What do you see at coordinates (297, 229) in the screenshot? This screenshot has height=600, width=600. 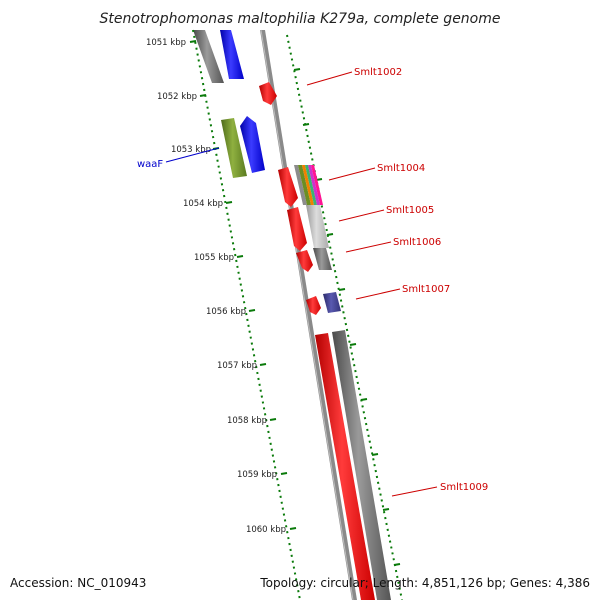 I see `gene-red-1054b` at bounding box center [297, 229].